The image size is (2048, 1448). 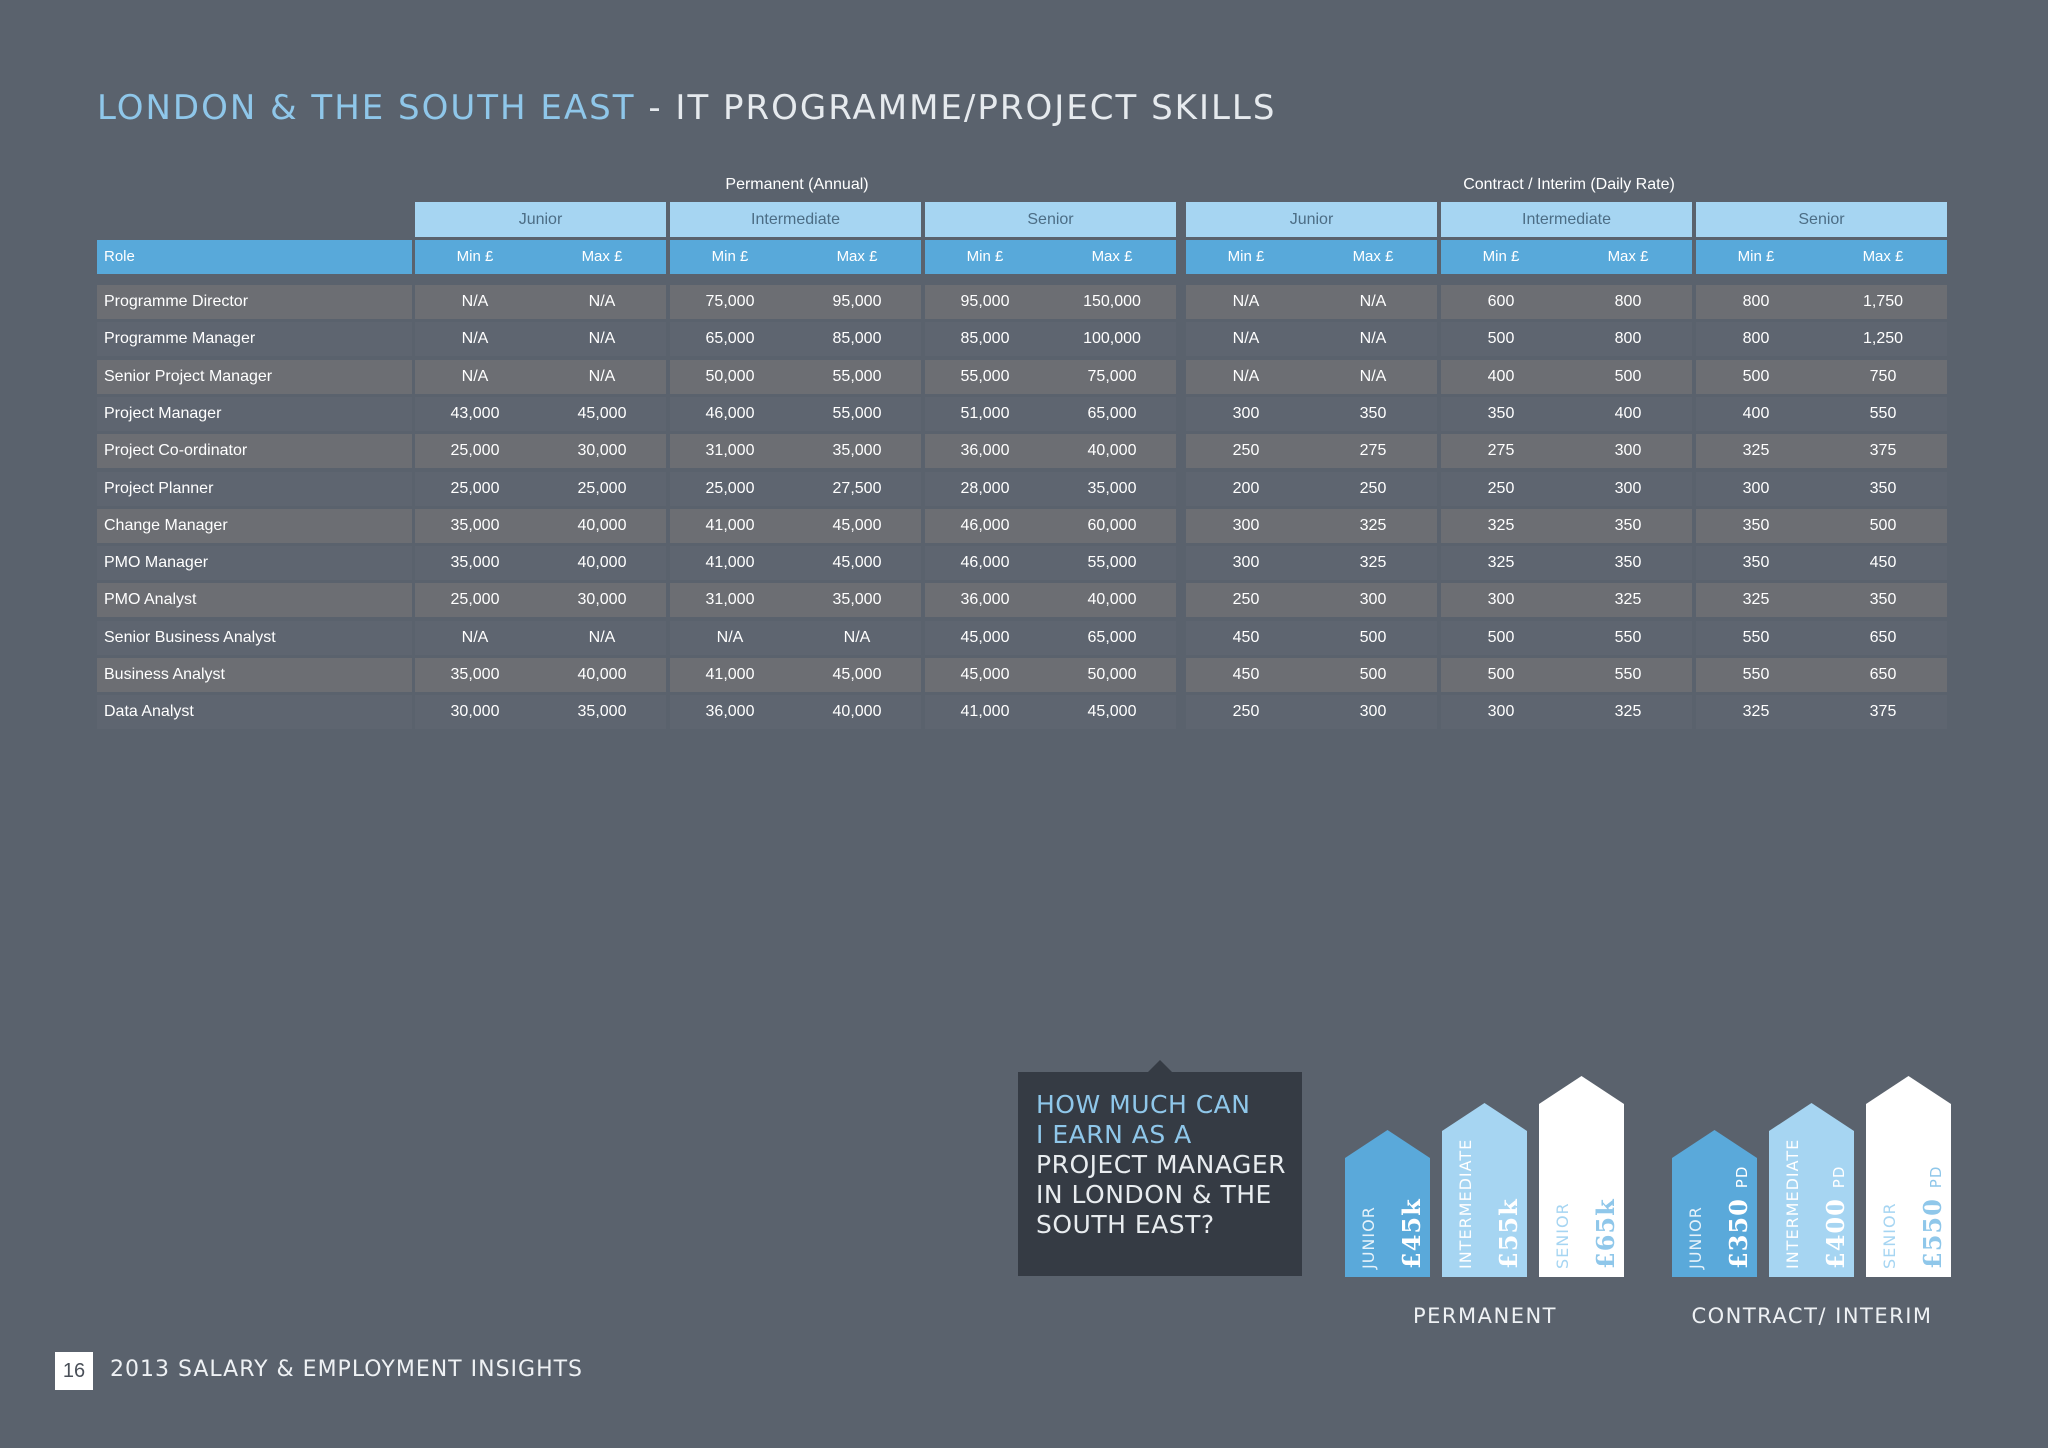 I want to click on min-value: 450, so click(x=1246, y=637).